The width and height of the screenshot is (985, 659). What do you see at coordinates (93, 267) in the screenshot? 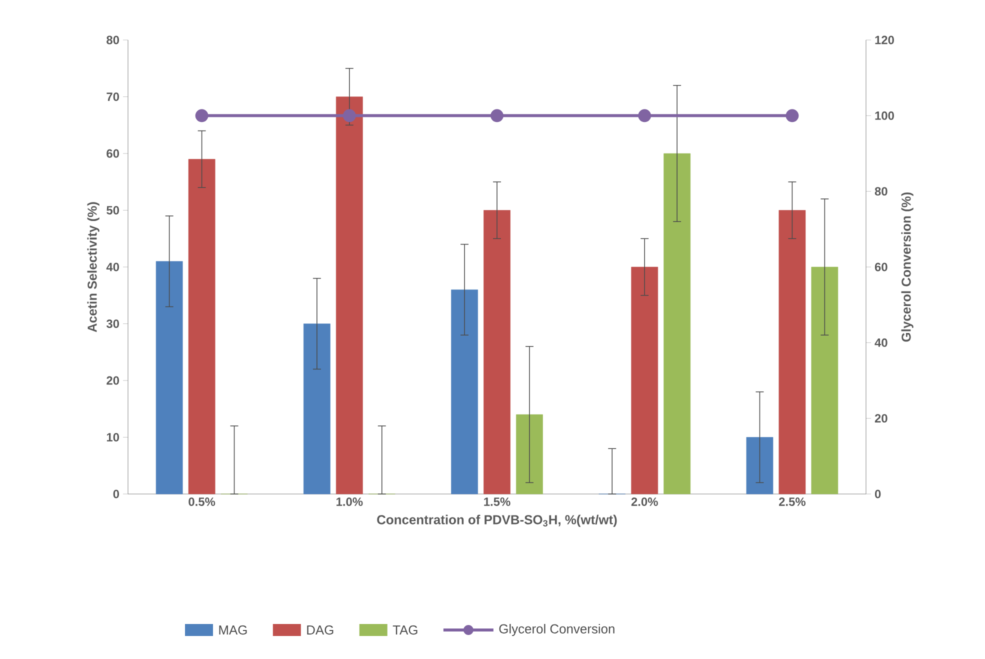
I see `y-axis-title: Acetin Selectivity (%)` at bounding box center [93, 267].